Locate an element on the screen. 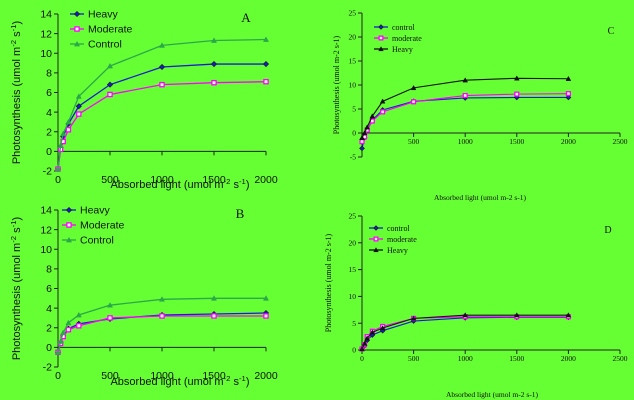 The height and width of the screenshot is (400, 634). legend-label: moderate is located at coordinates (407, 38).